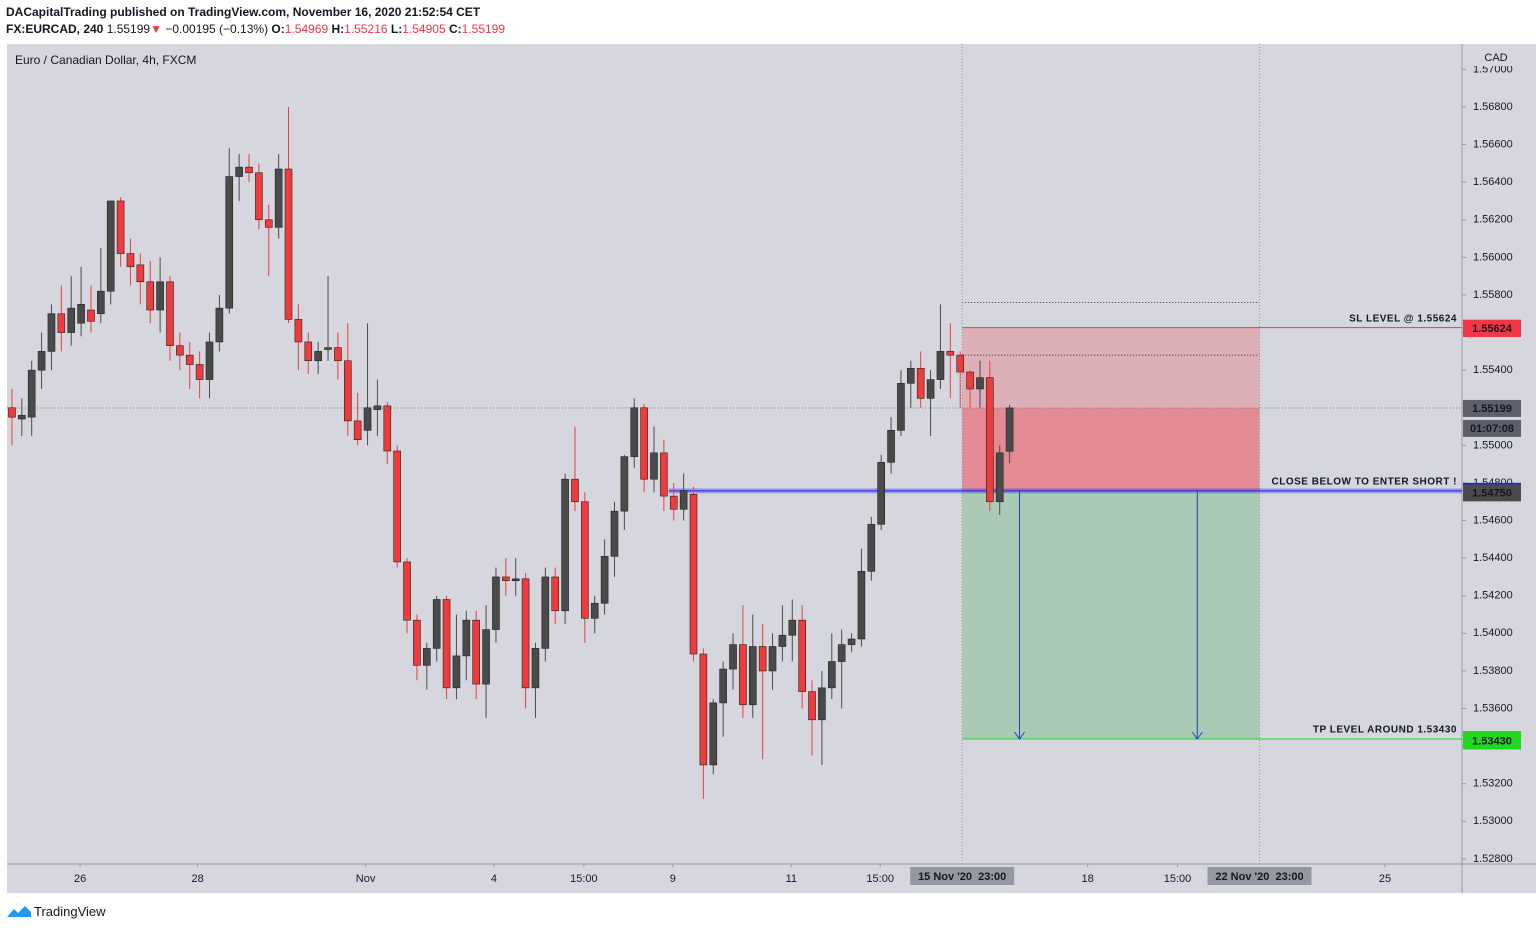 The height and width of the screenshot is (930, 1536). I want to click on o: 1.54969, so click(306, 29).